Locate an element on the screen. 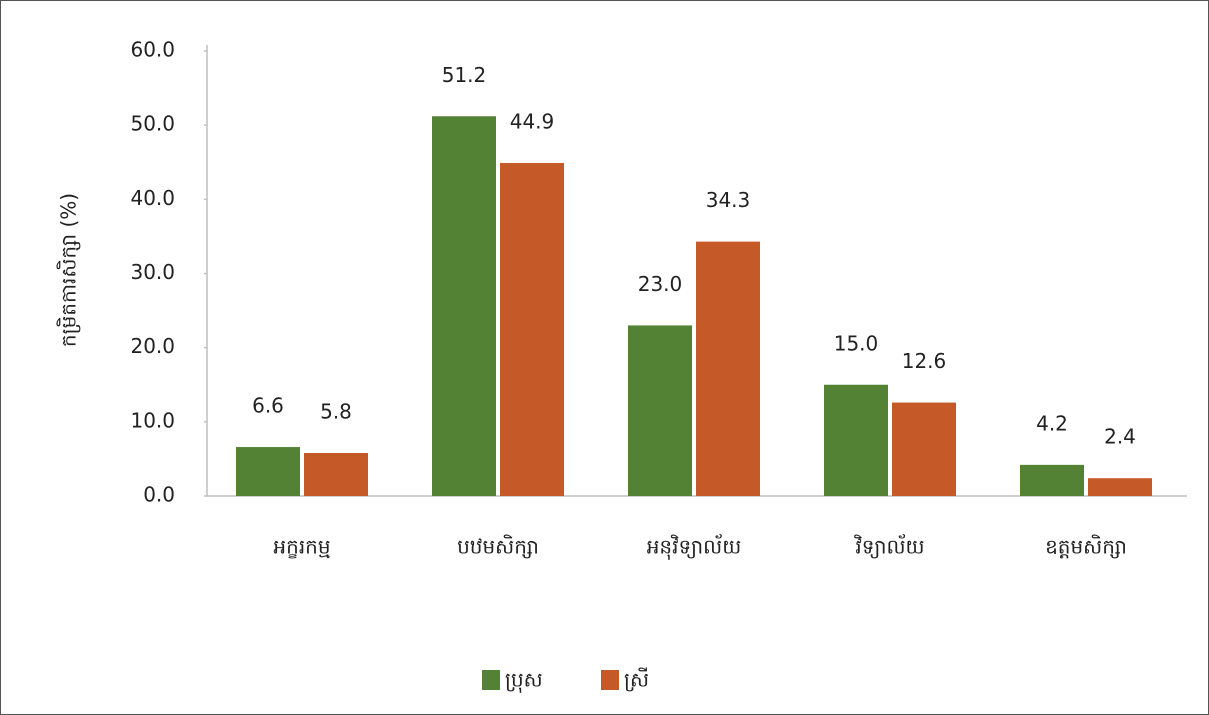 The height and width of the screenshot is (715, 1209). data-label: 6.6 is located at coordinates (268, 406).